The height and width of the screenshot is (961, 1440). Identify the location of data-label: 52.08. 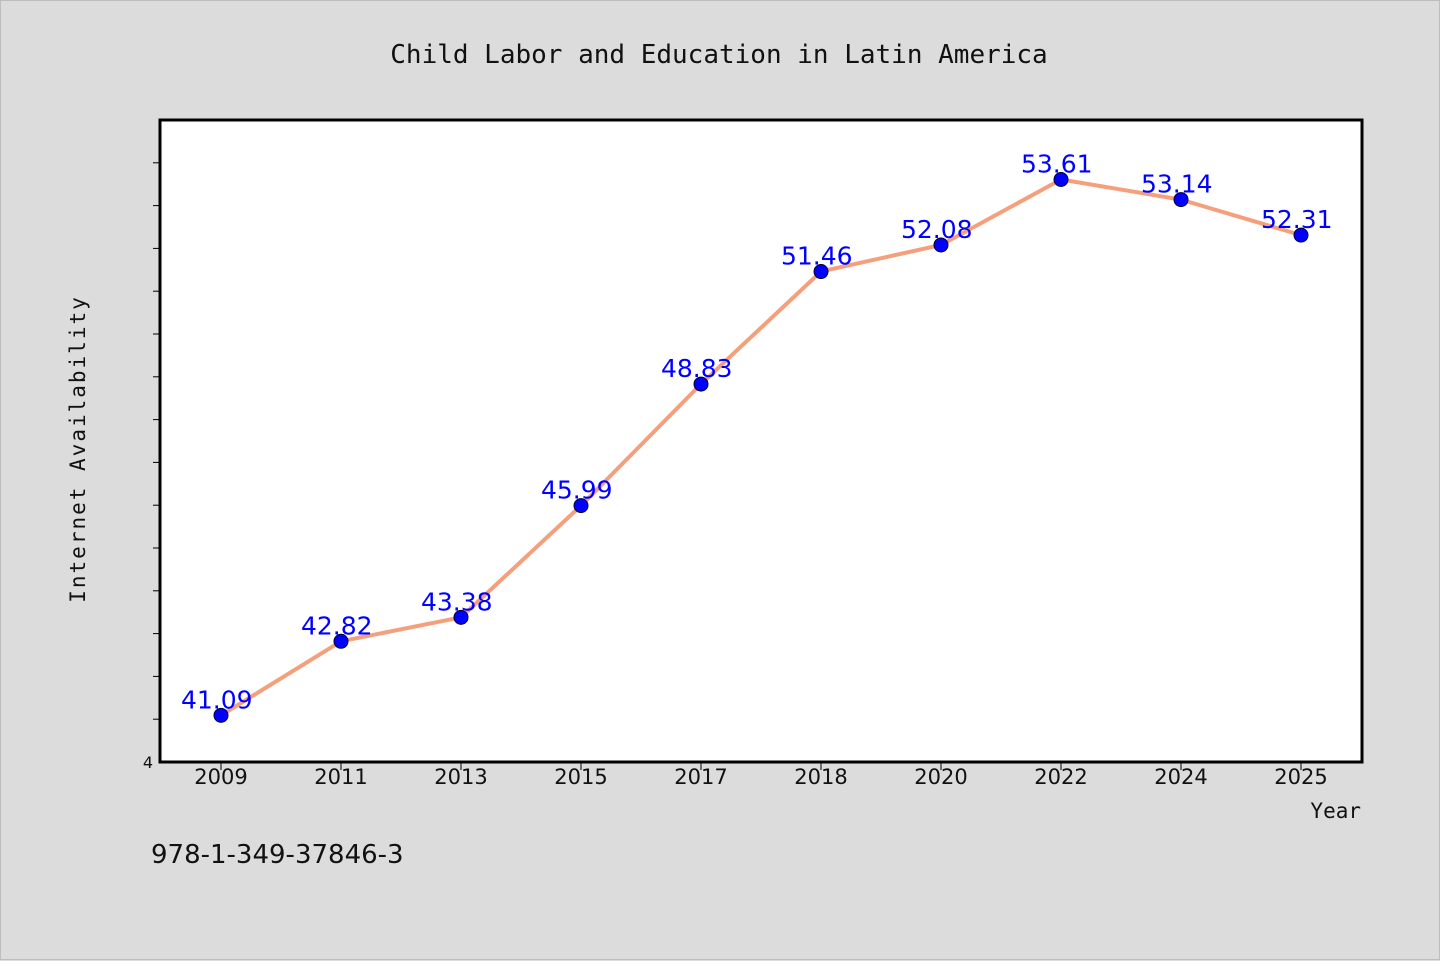
(937, 229).